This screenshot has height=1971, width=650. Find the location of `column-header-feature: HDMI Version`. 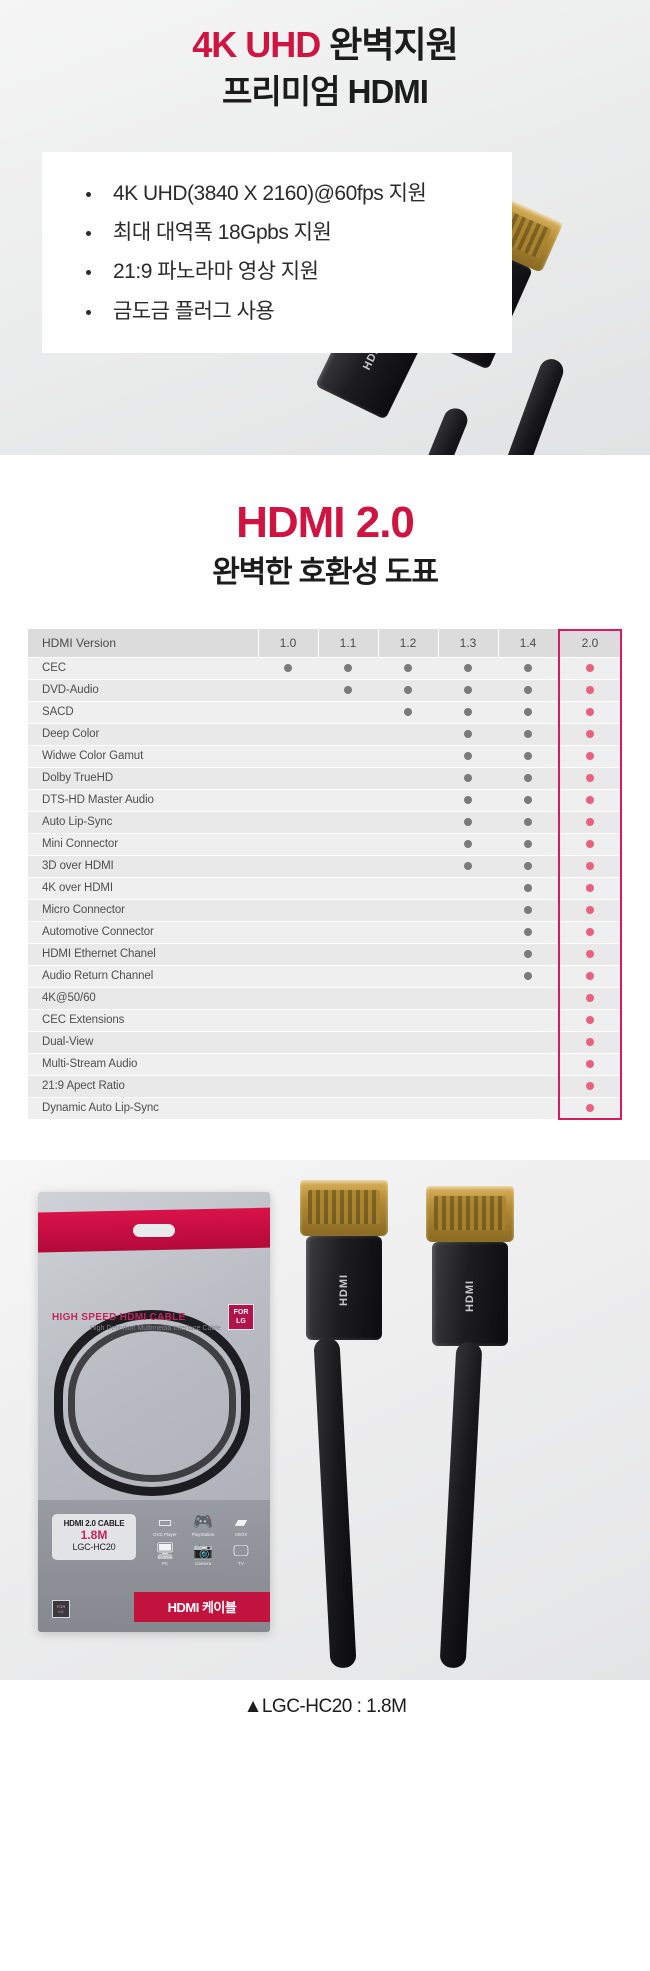

column-header-feature: HDMI Version is located at coordinates (143, 643).